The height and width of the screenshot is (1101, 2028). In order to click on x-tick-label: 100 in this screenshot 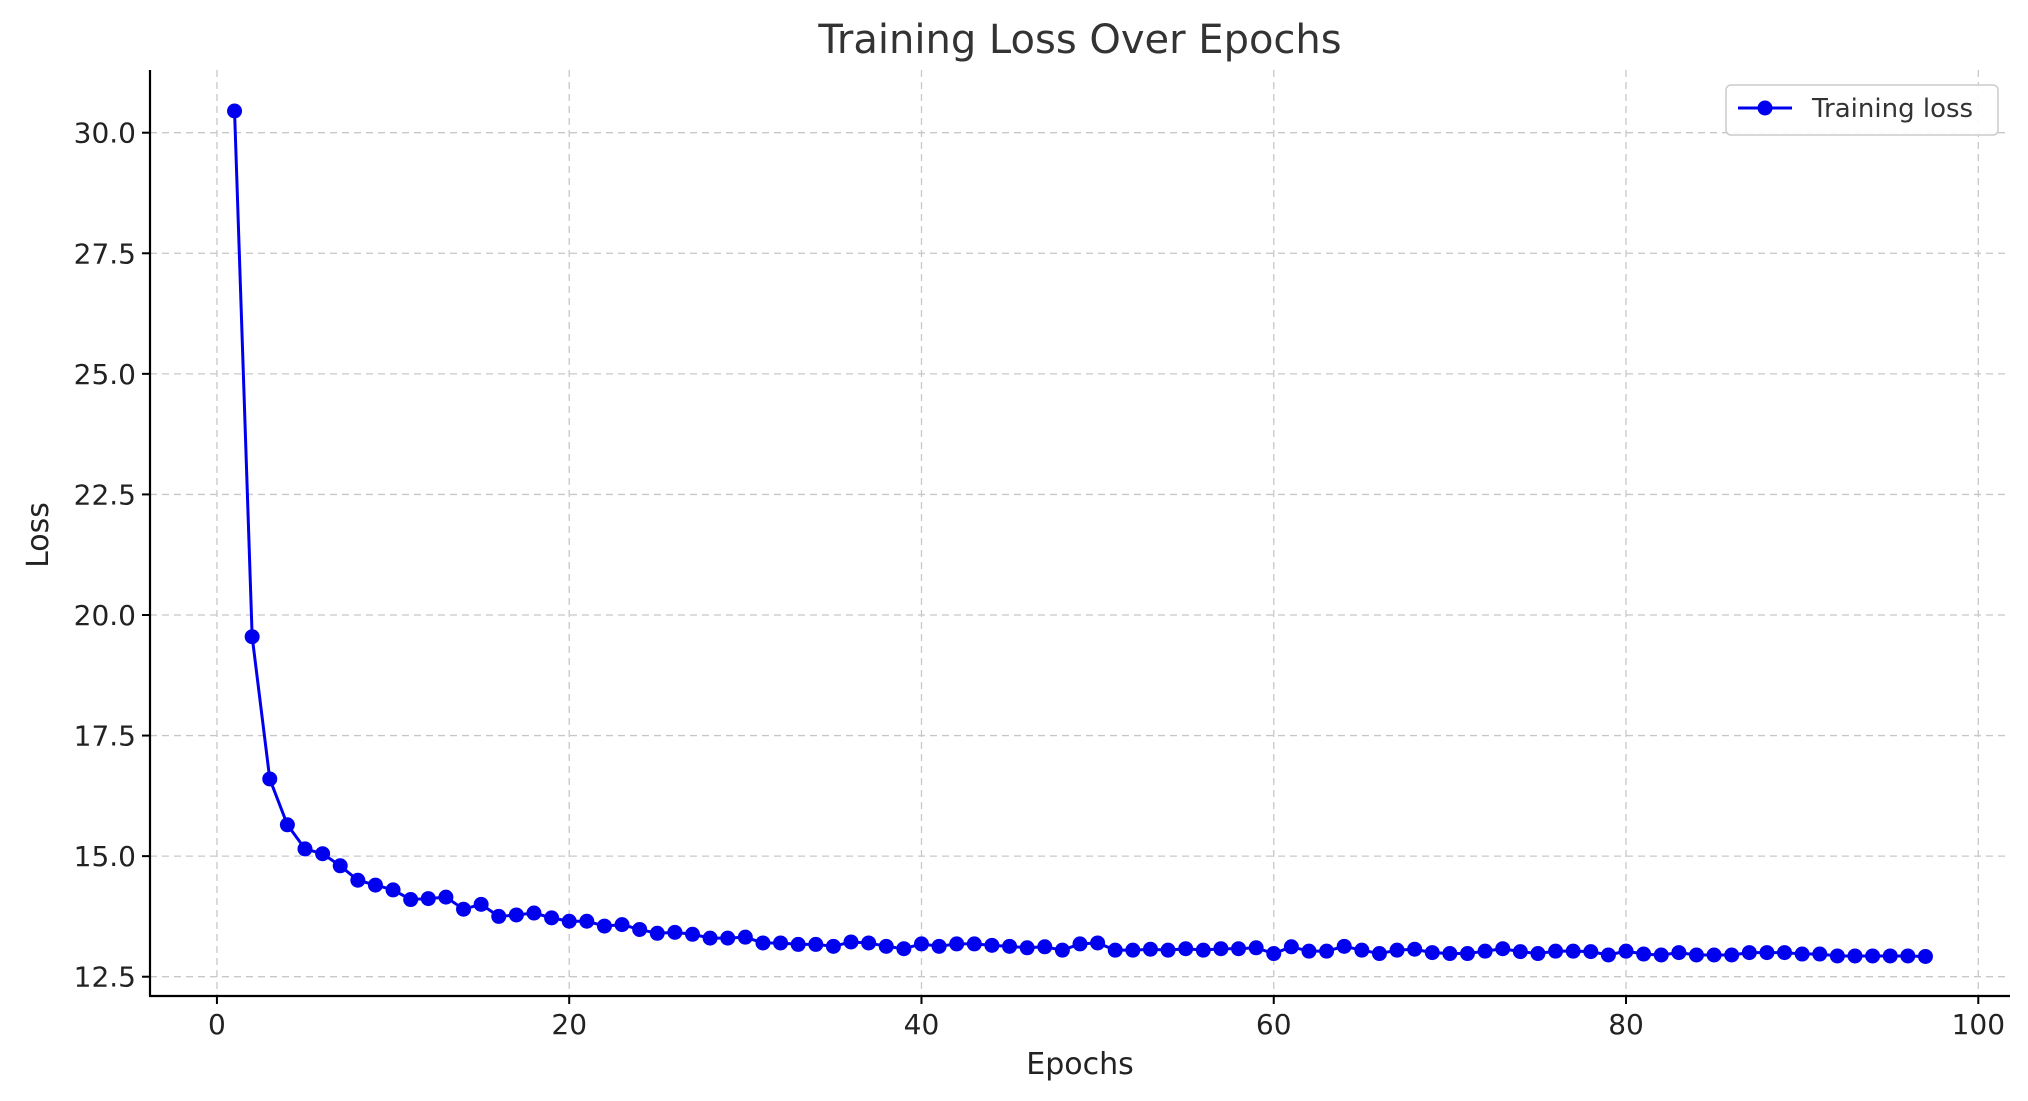, I will do `click(1978, 1024)`.